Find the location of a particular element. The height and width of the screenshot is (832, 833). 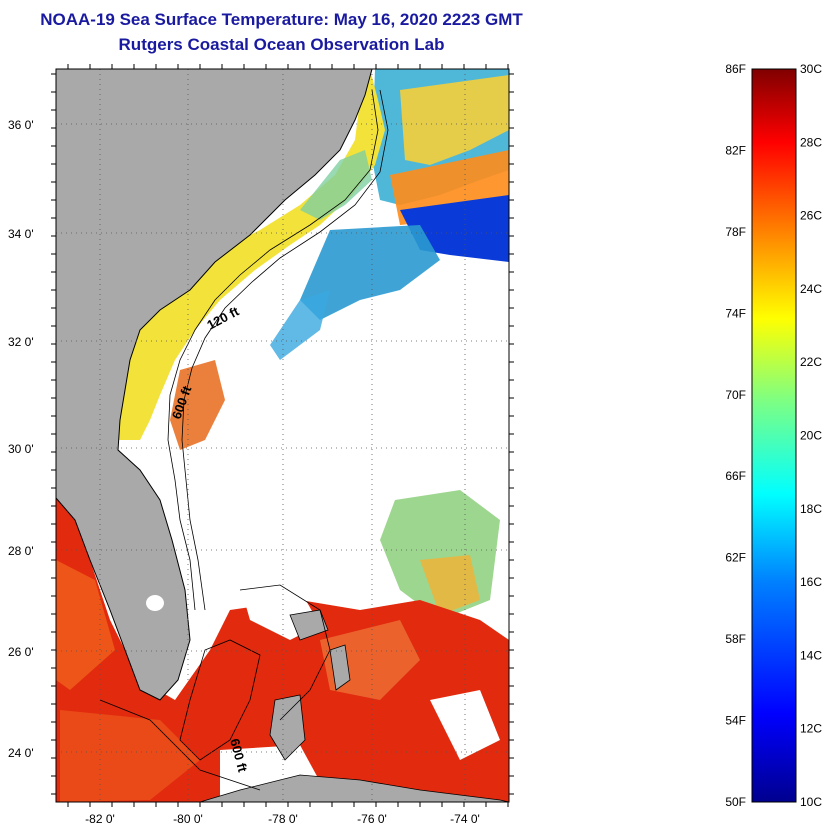

lat-label: 28 0' is located at coordinates (21, 551).